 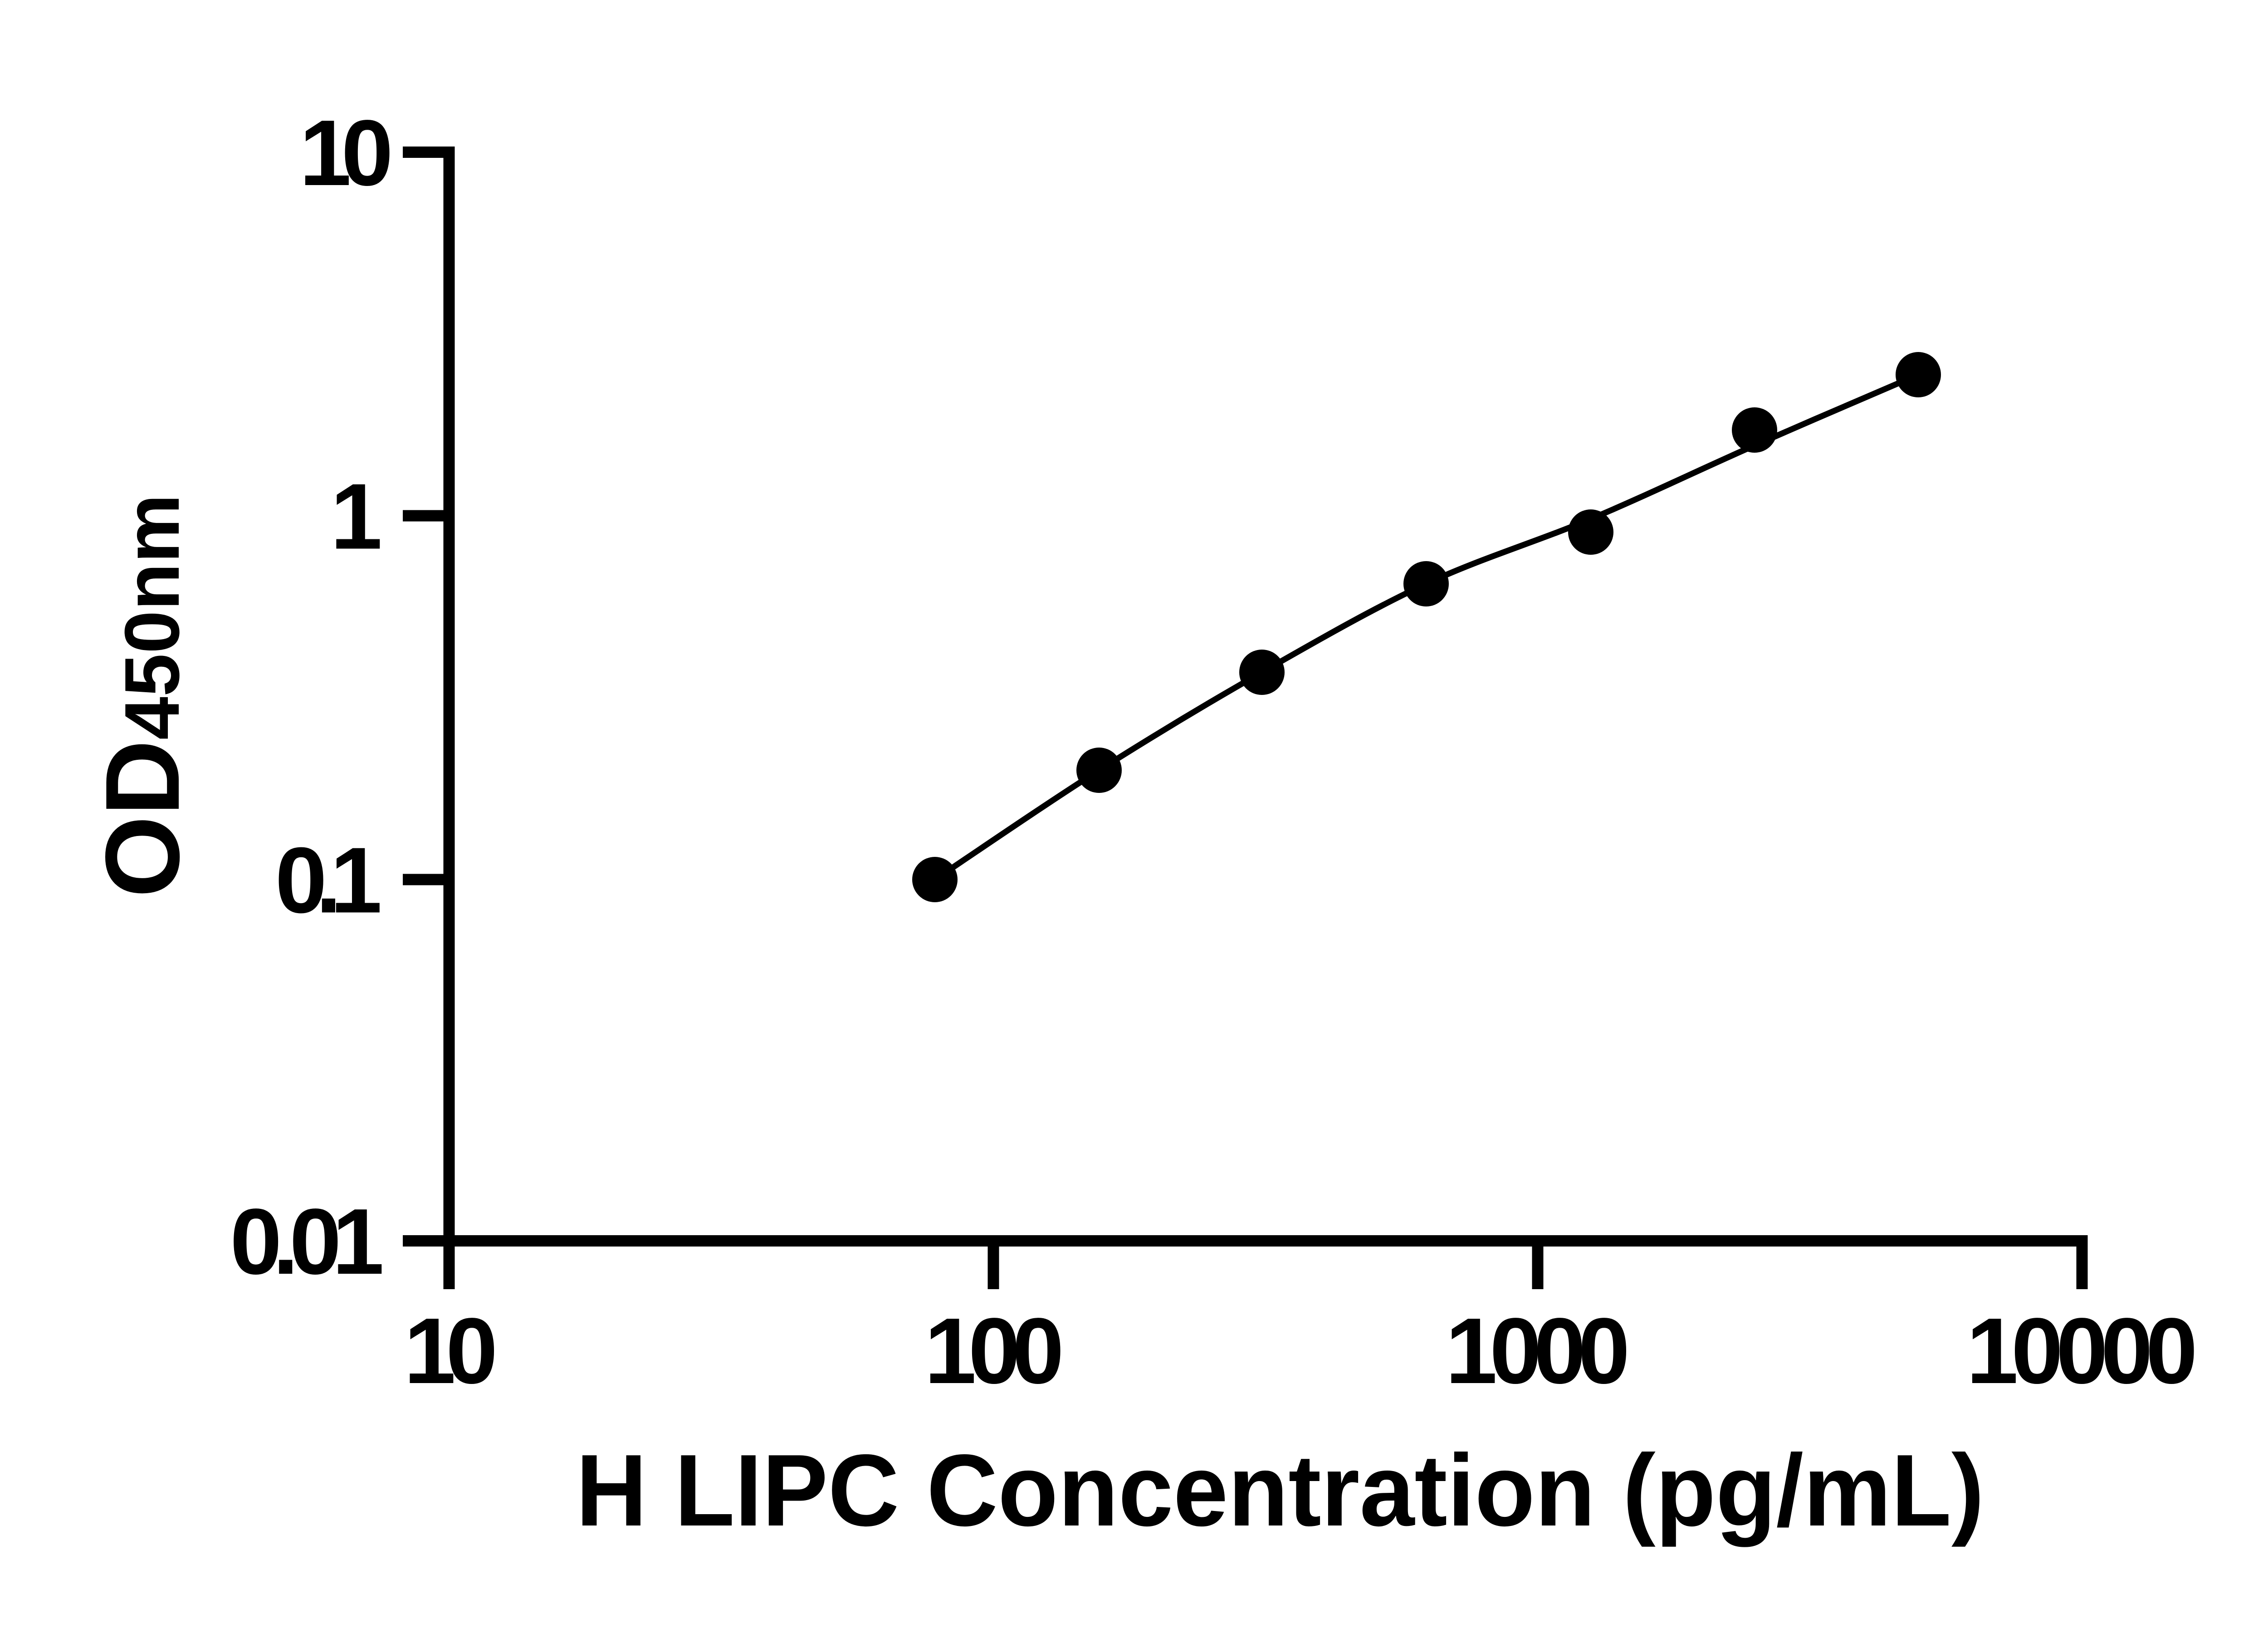 What do you see at coordinates (329, 880) in the screenshot?
I see `svg-text: 0.1` at bounding box center [329, 880].